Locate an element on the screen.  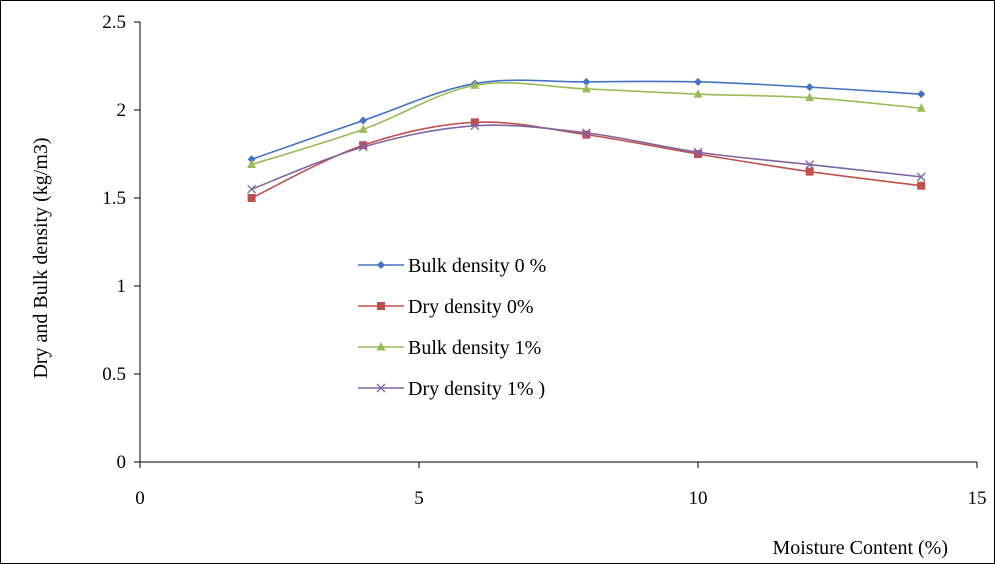
legend-item: Bulk density 0 % is located at coordinates (452, 266).